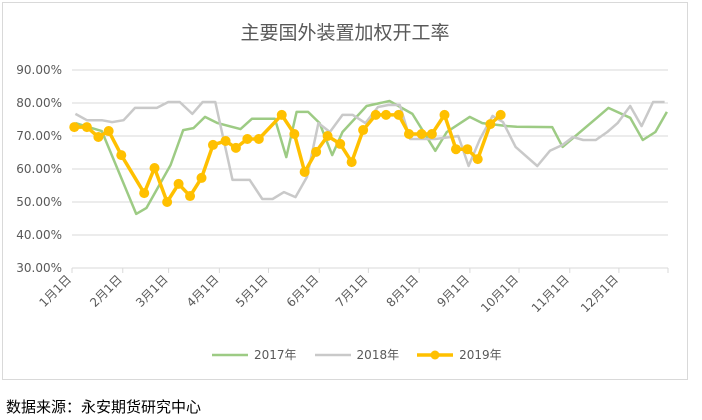  Describe the element at coordinates (39, 136) in the screenshot. I see `y-tick-label: 70.00%` at that location.